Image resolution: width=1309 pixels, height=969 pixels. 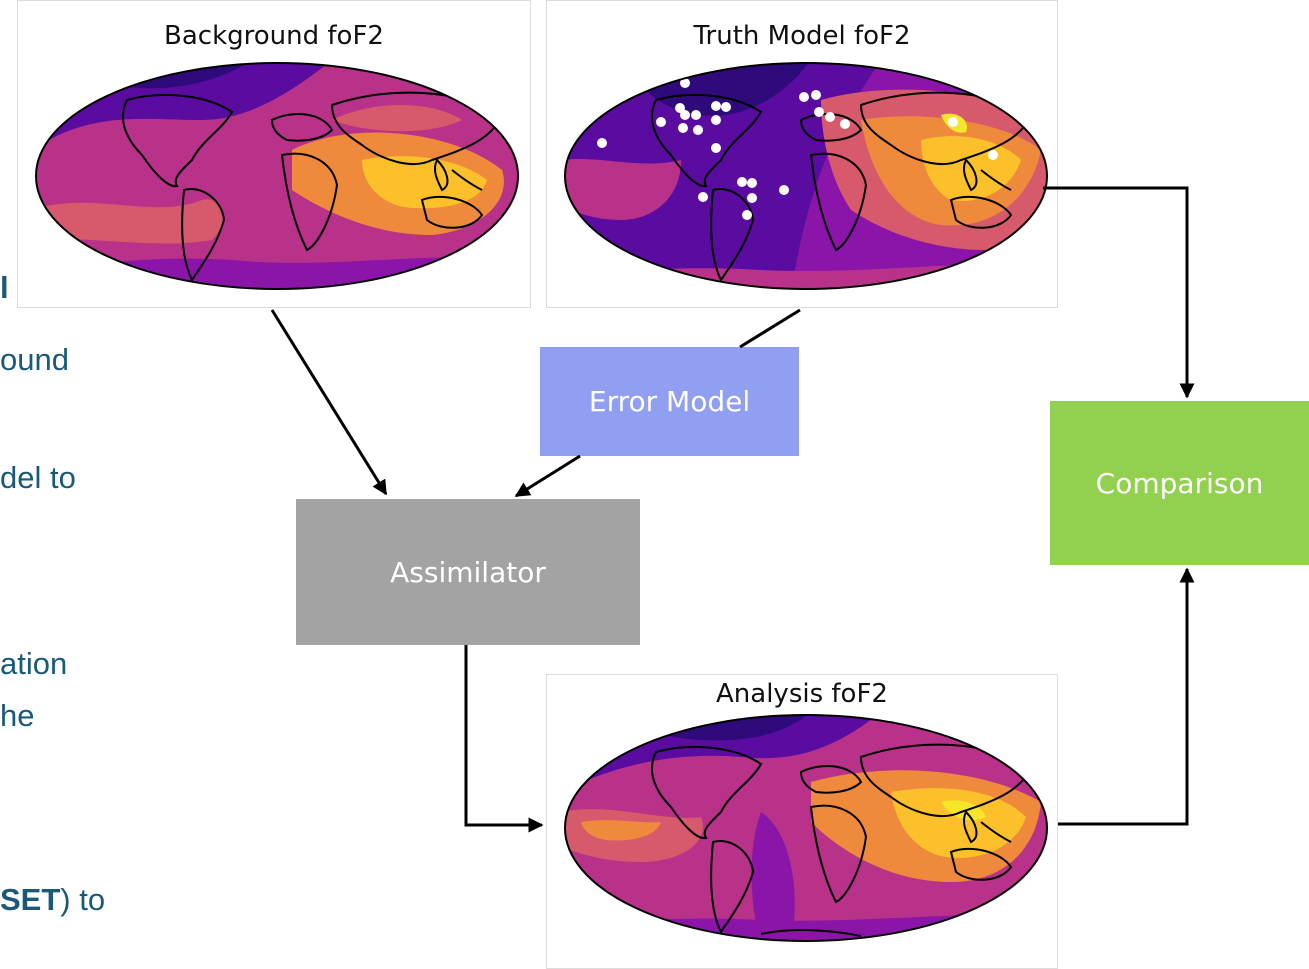 I want to click on comparison-label: Comparison, so click(x=1179, y=483).